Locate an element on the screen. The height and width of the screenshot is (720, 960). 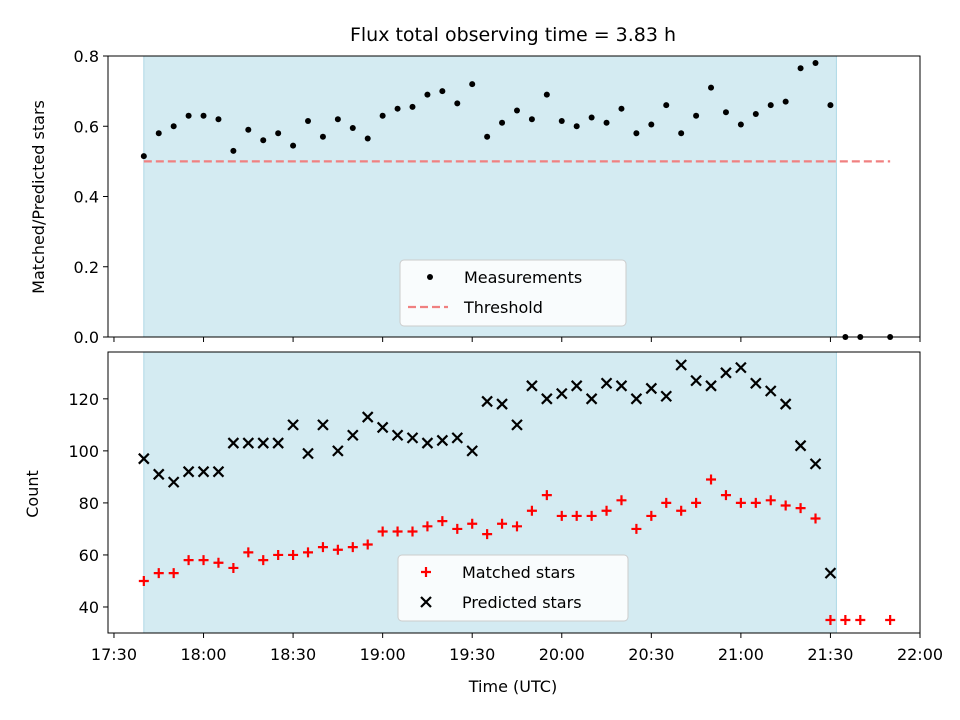
y-tick-label: 100 is located at coordinates (83, 451).